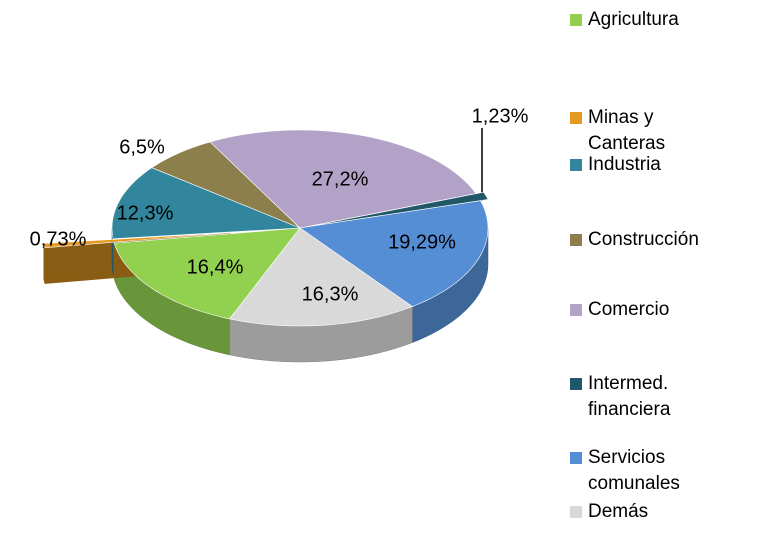  What do you see at coordinates (145, 213) in the screenshot?
I see `data-label: 12,3%` at bounding box center [145, 213].